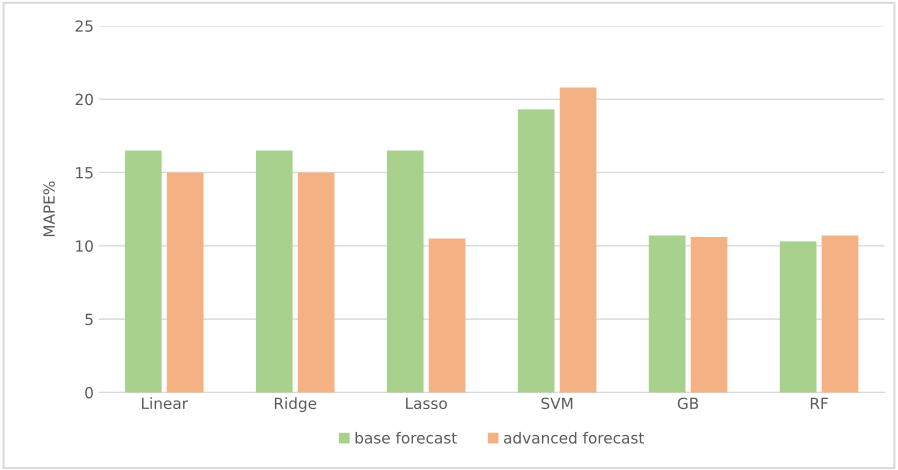 This screenshot has width=898, height=470. What do you see at coordinates (165, 403) in the screenshot?
I see `x-tick-label: Linear` at bounding box center [165, 403].